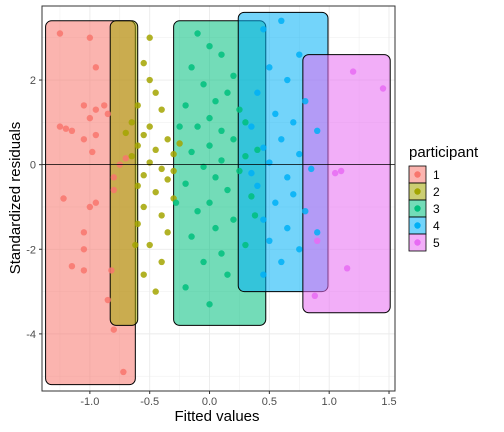 This screenshot has height=432, width=504. I want to click on y-tick-label: 2, so click(33, 81).